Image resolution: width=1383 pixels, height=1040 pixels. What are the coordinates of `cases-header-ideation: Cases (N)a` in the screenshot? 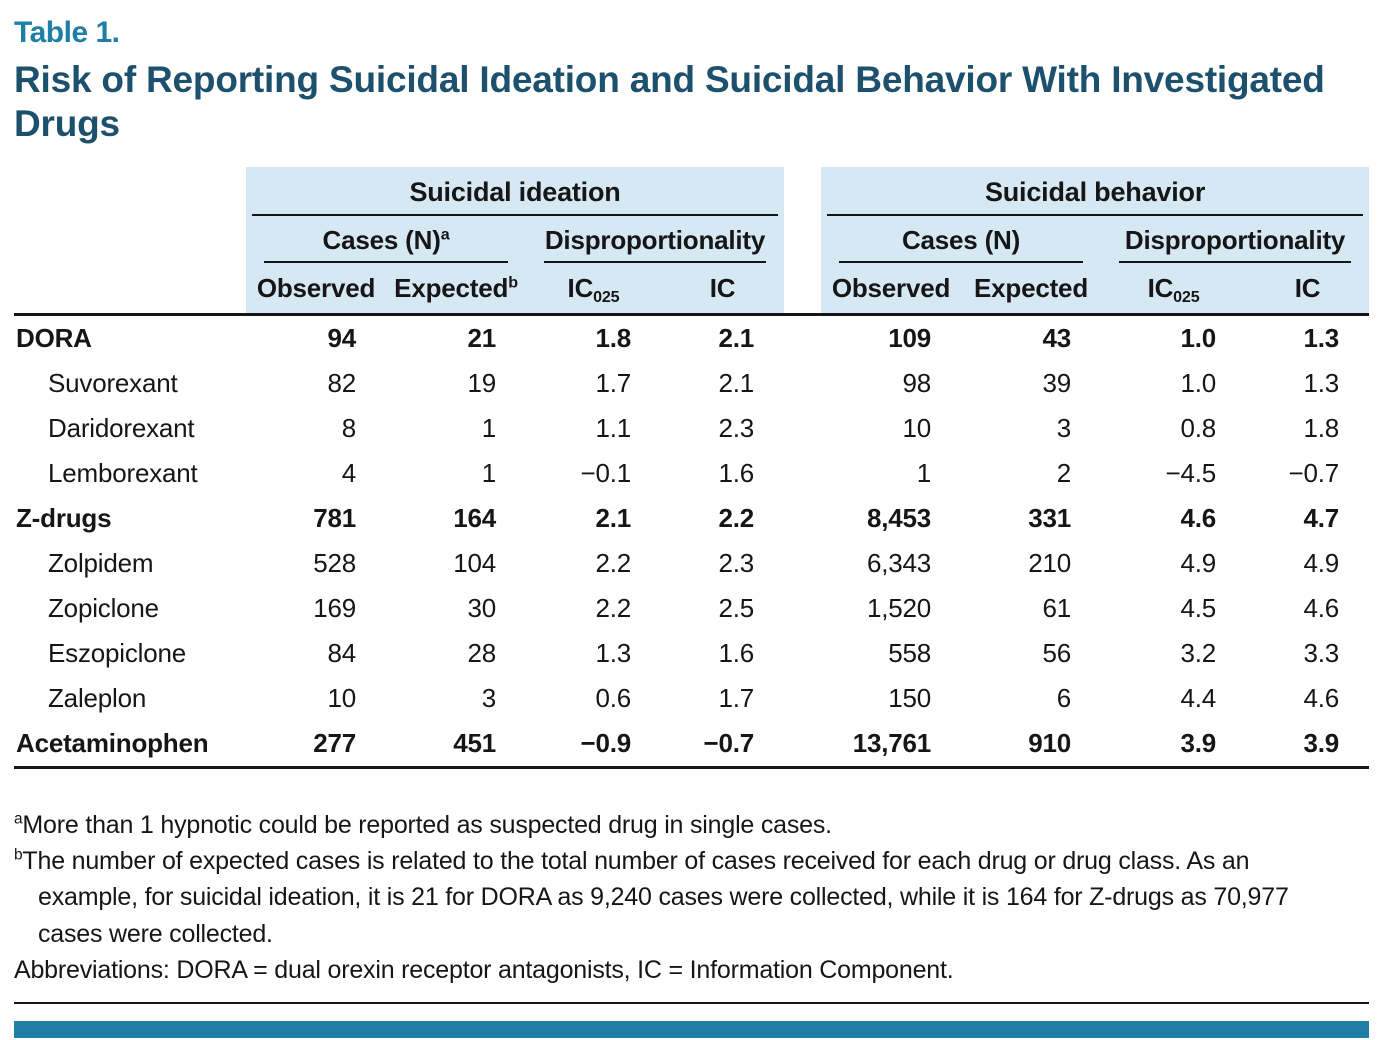 It's located at (386, 239).